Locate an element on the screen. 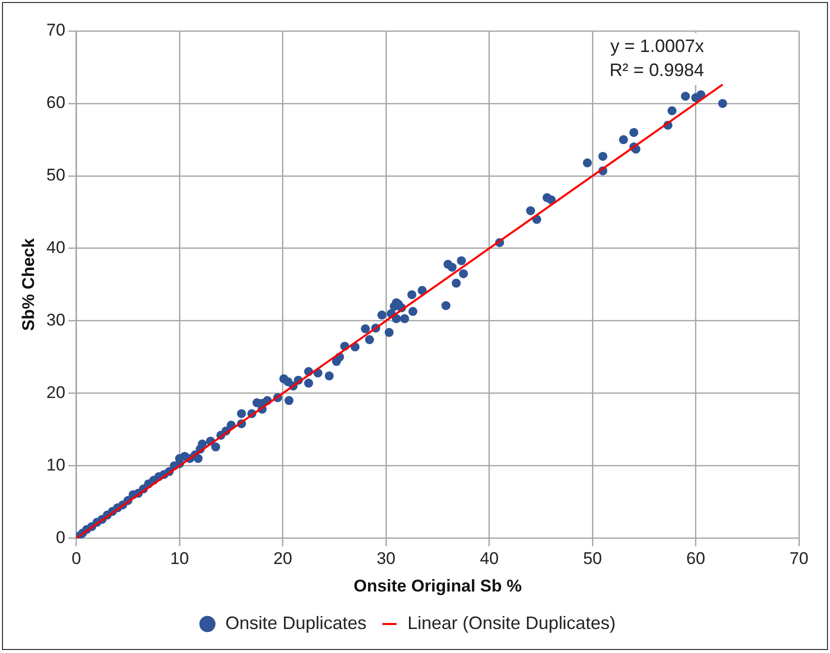 Image resolution: width=830 pixels, height=653 pixels. x-tick-label: 70 is located at coordinates (799, 558).